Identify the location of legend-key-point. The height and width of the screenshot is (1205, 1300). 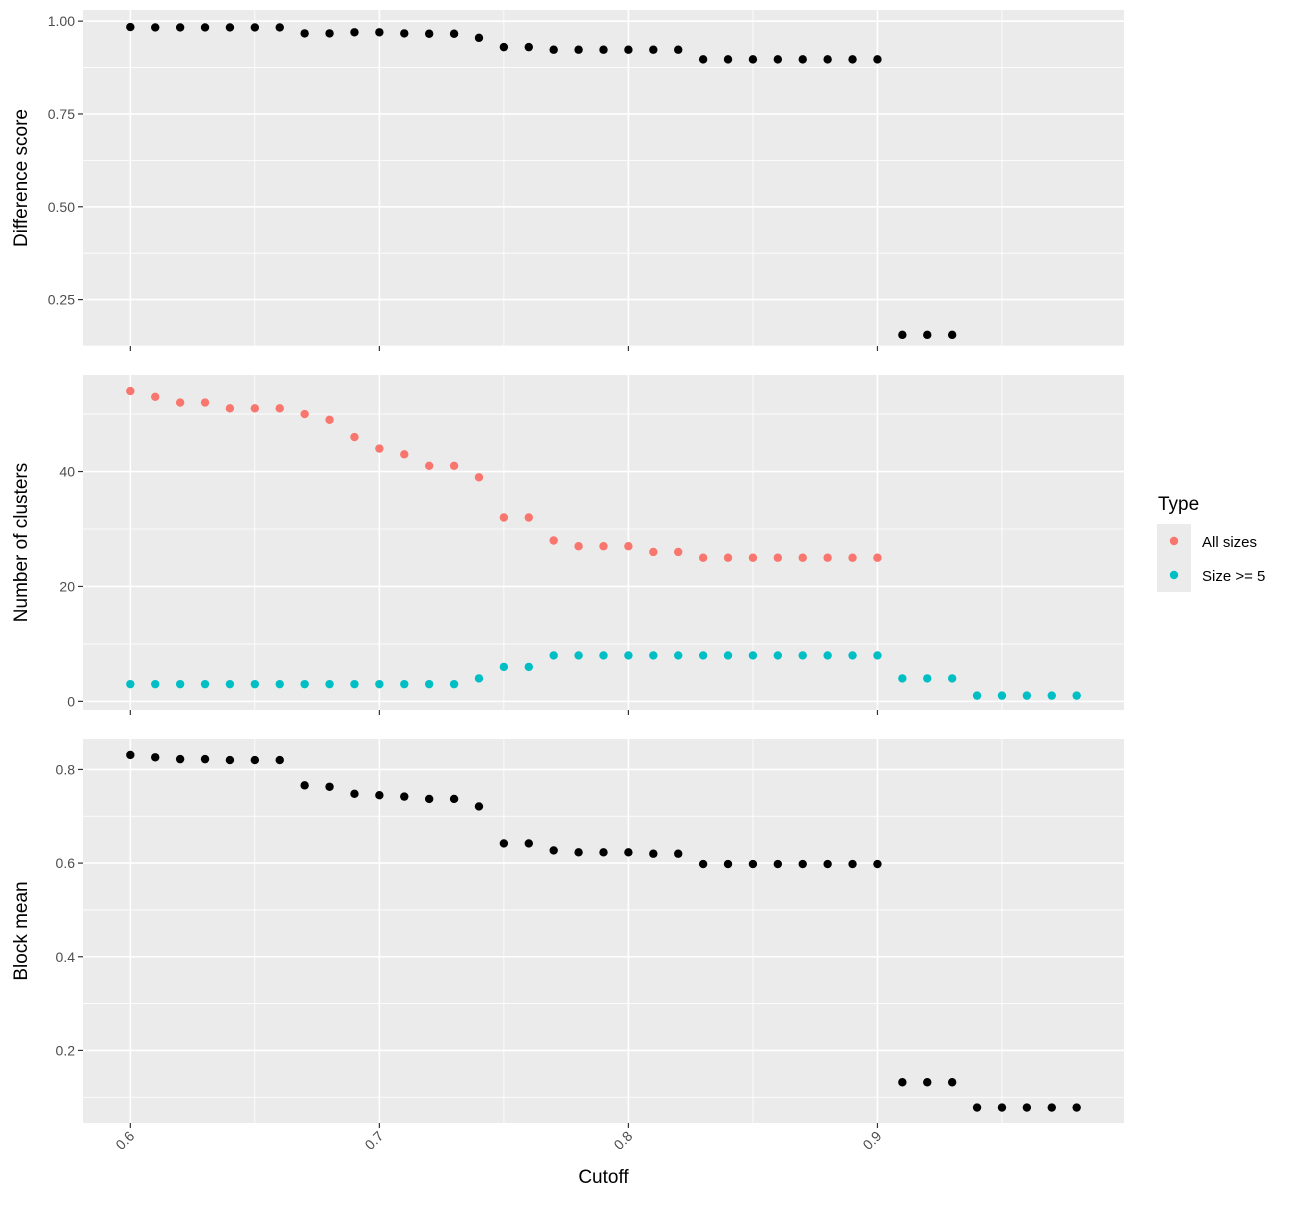
(1174, 575).